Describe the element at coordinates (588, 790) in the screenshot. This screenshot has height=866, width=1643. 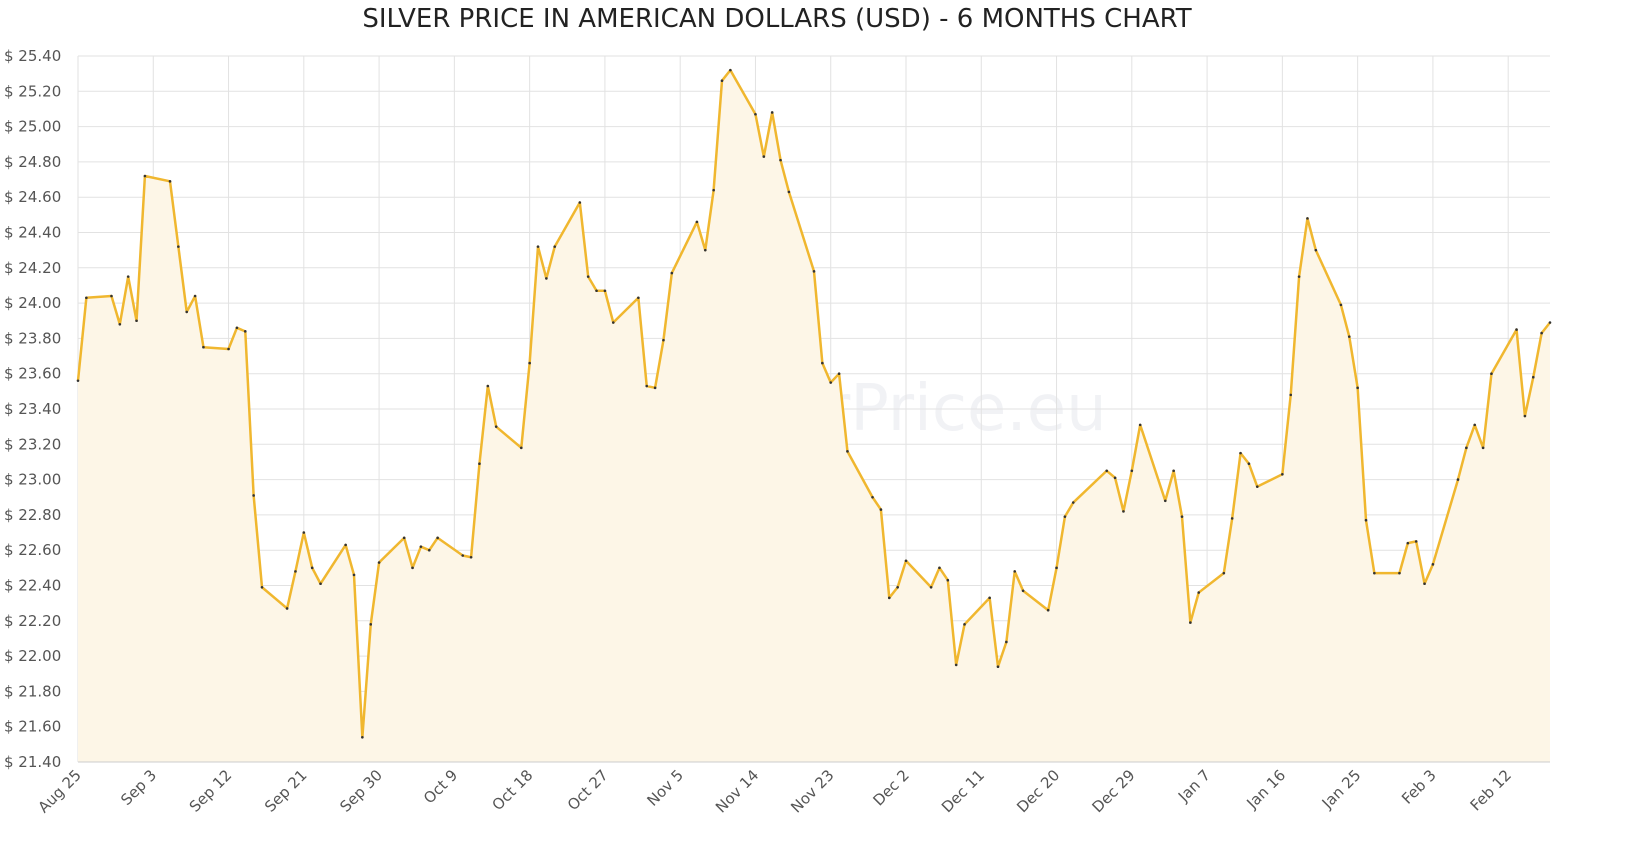
I see `x-tick-label: Oct 27` at that location.